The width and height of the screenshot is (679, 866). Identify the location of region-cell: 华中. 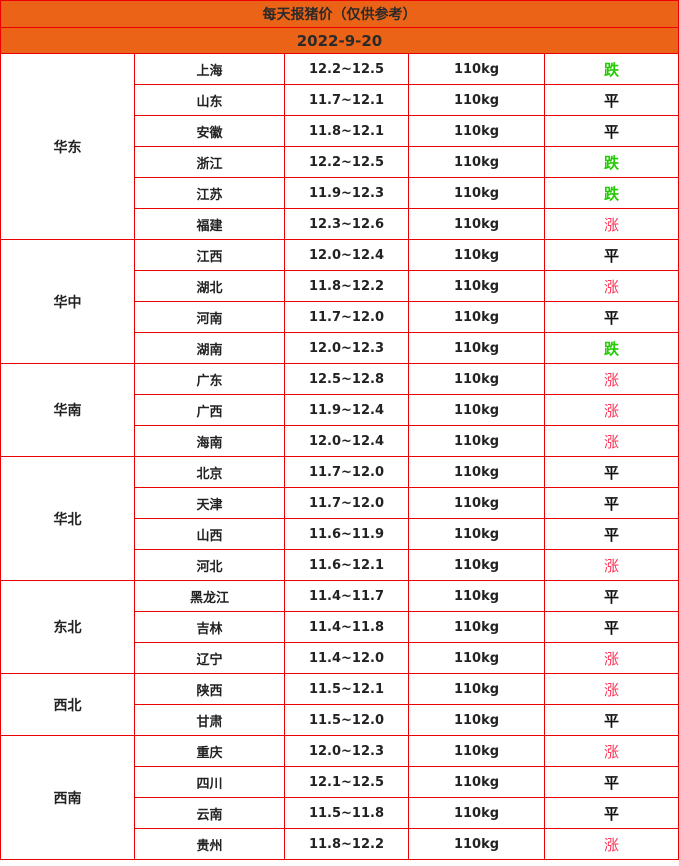
(67, 301).